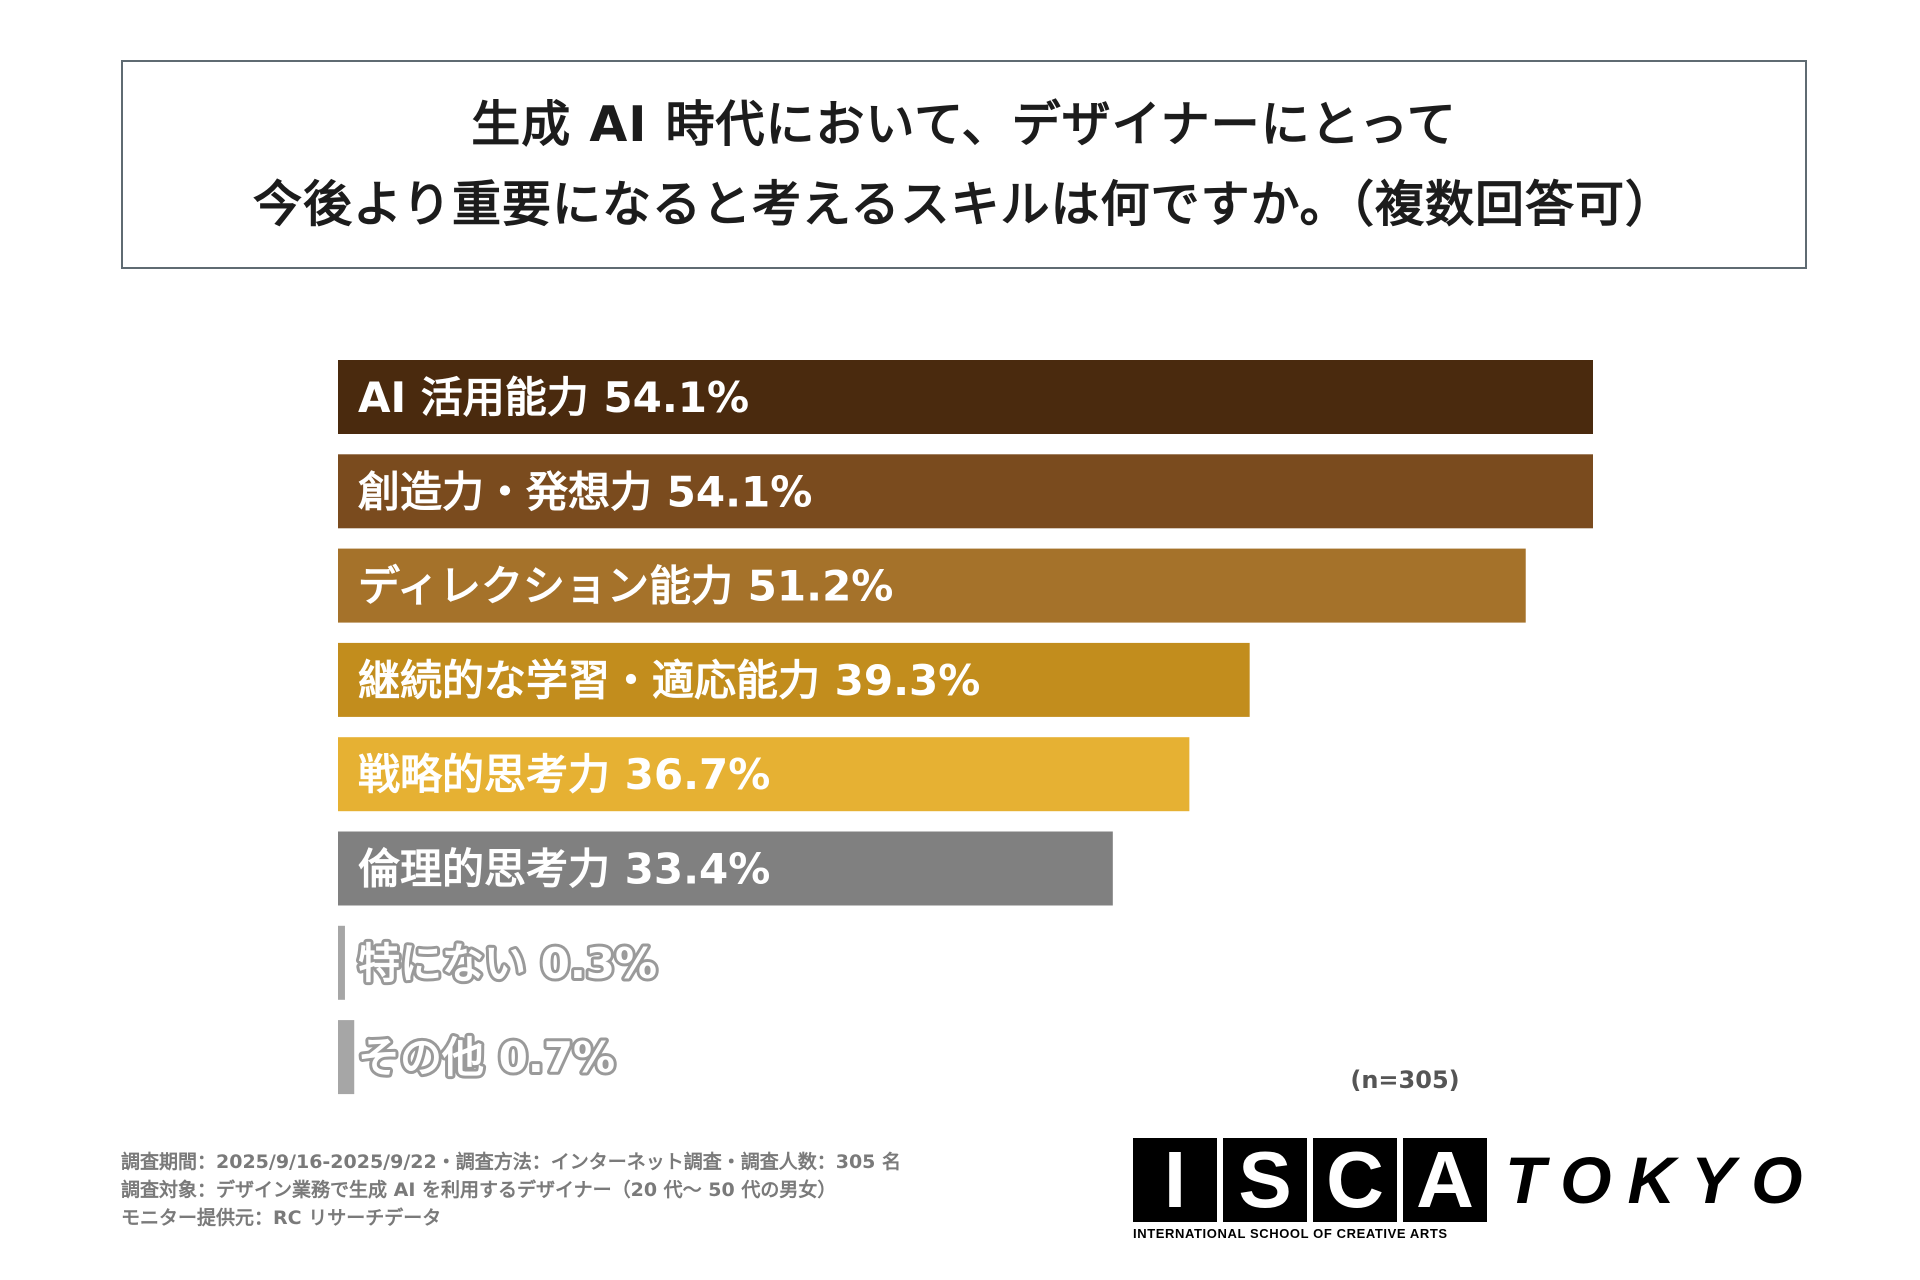 The width and height of the screenshot is (1920, 1280). What do you see at coordinates (553, 397) in the screenshot?
I see `bar-label-0: AI 活用能力 54.1%` at bounding box center [553, 397].